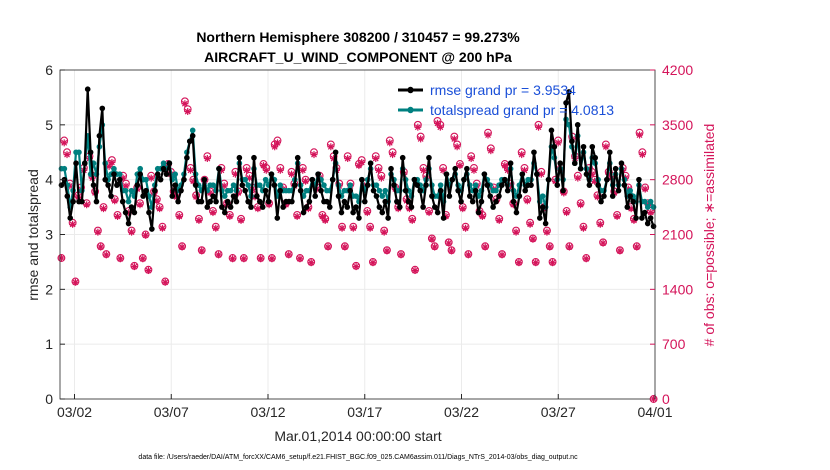 The width and height of the screenshot is (830, 470). What do you see at coordinates (677, 125) in the screenshot?
I see `right-tick-label: 3500` at bounding box center [677, 125].